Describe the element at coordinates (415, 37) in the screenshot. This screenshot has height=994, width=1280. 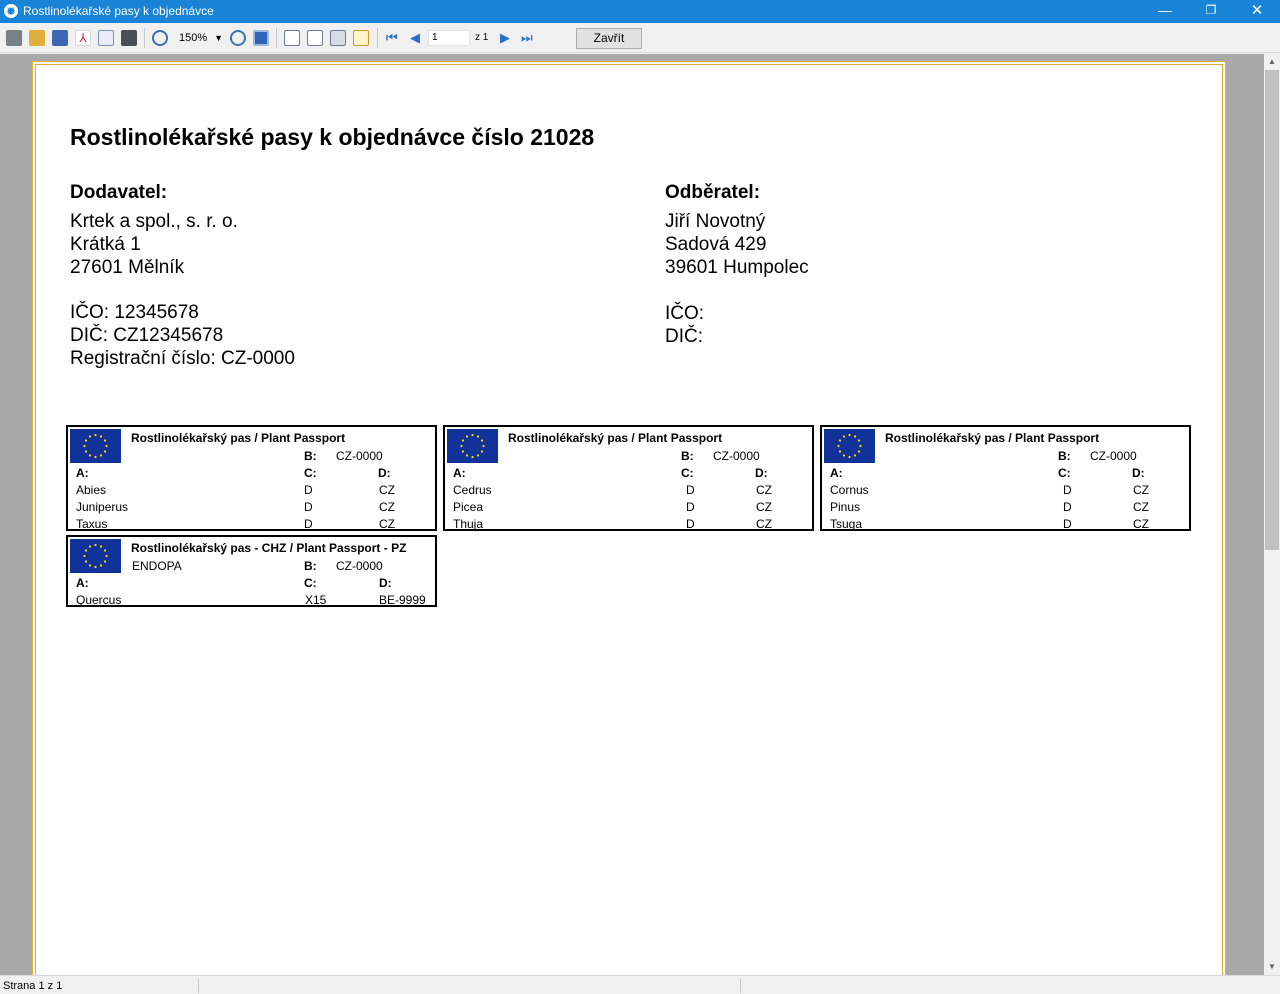
I see `prev-page-icon: ◀` at that location.